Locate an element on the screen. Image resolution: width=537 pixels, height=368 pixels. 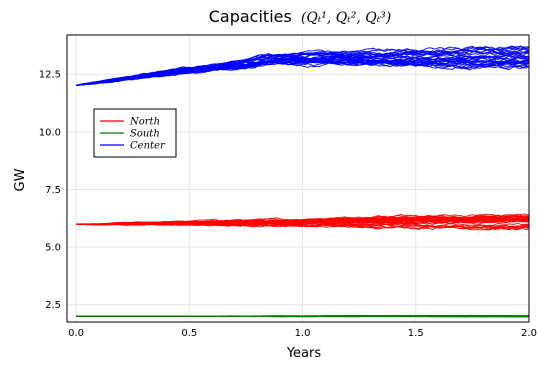
legend-label: Center is located at coordinates (148, 146).